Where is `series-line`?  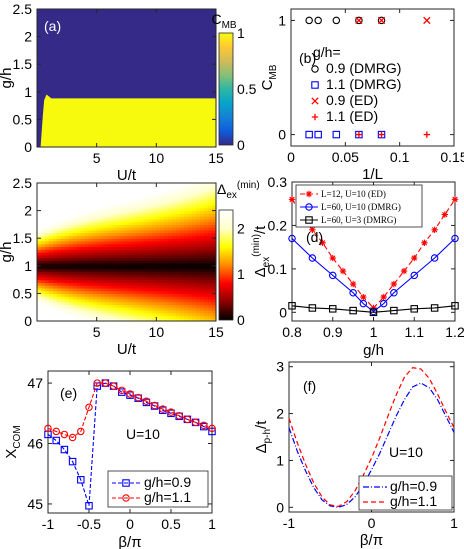 series-line is located at coordinates (130, 444).